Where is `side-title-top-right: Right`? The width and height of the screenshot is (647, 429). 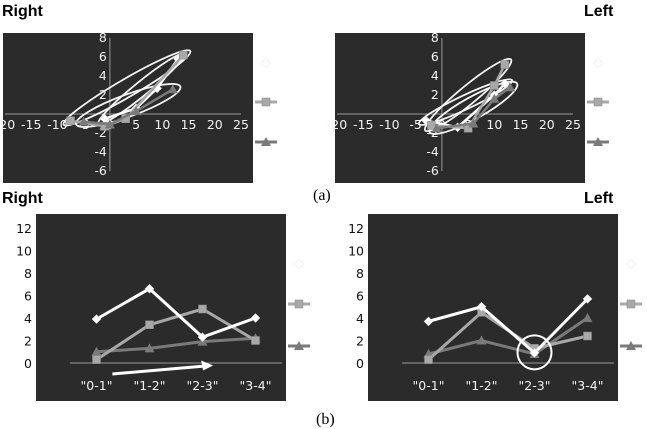
side-title-top-right: Right is located at coordinates (23, 11).